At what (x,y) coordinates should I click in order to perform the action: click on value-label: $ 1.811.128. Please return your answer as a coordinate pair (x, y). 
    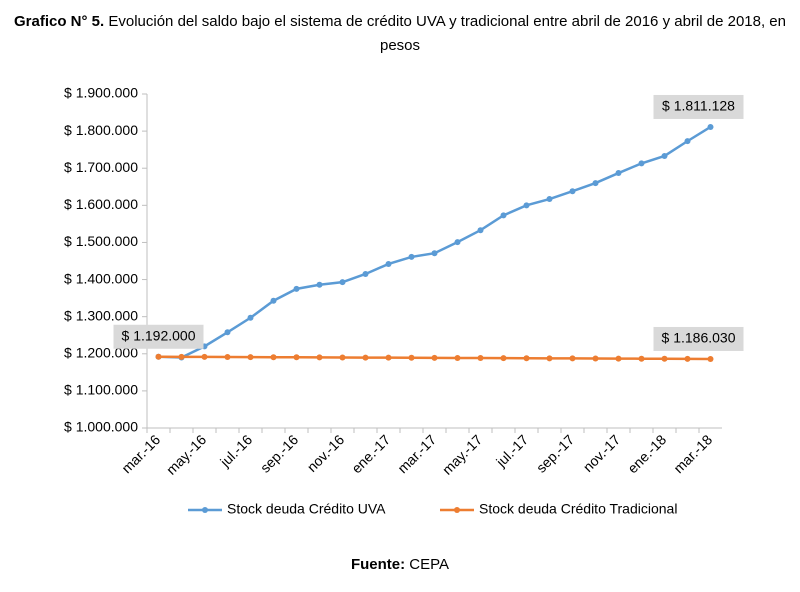
    Looking at the image, I should click on (698, 106).